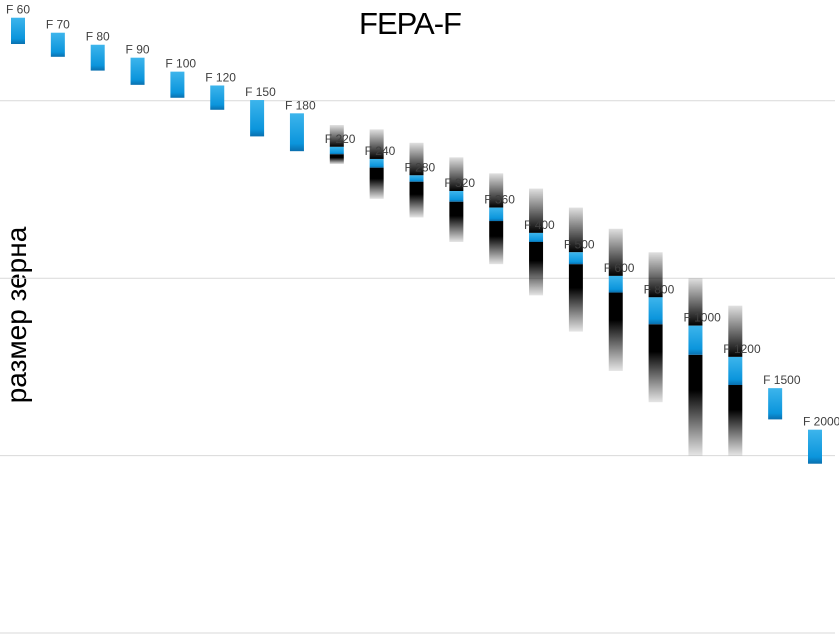 Image resolution: width=839 pixels, height=636 pixels. I want to click on category-label: F 180, so click(300, 105).